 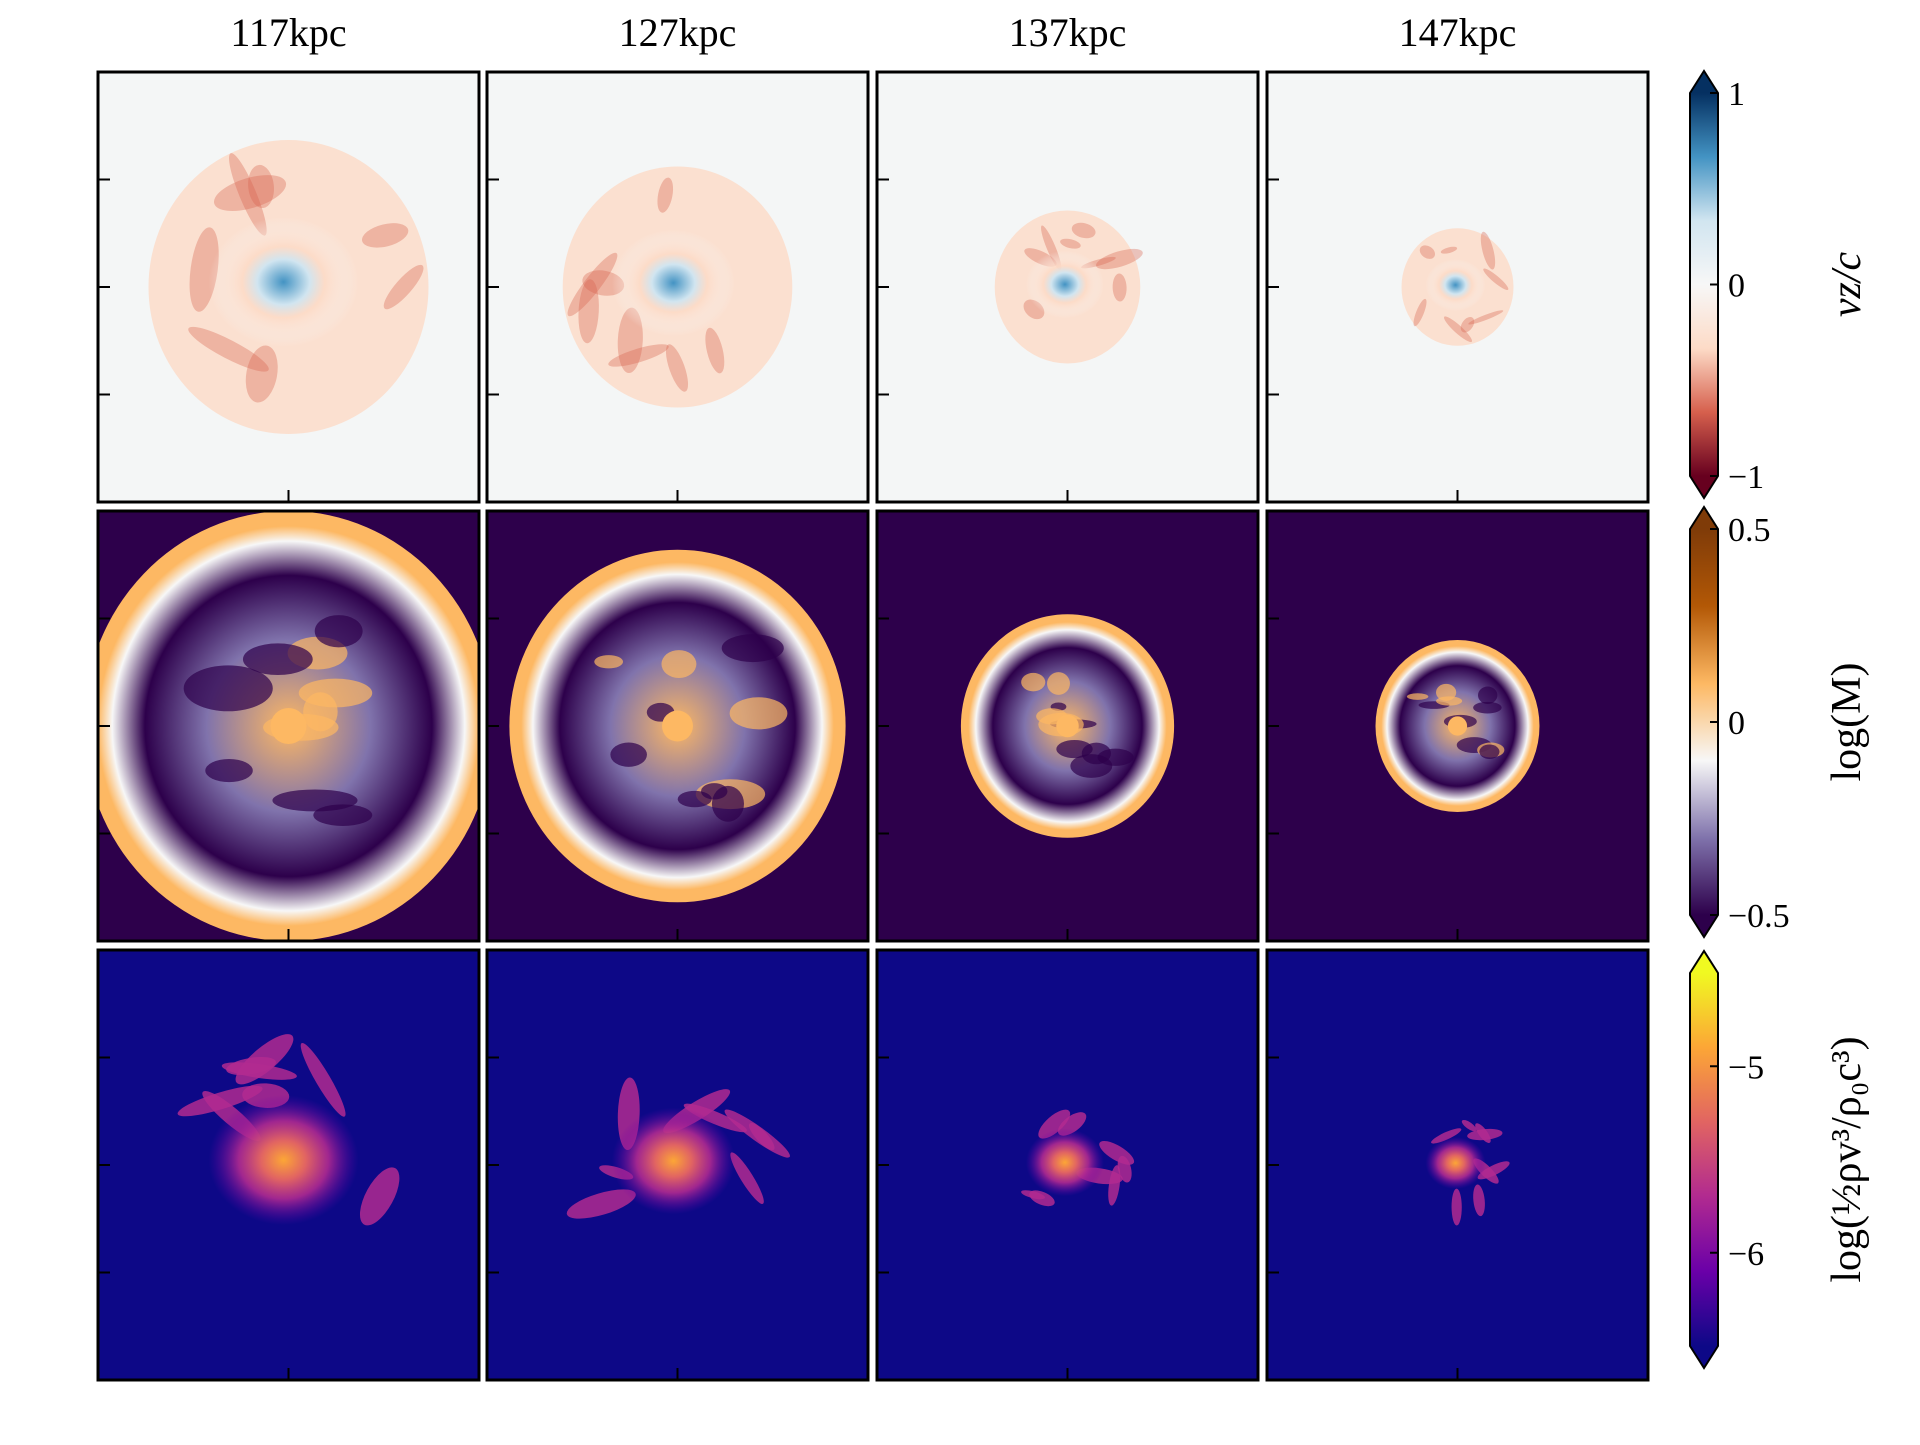 What do you see at coordinates (1736, 94) in the screenshot?
I see `colorbar-tick-label: 1` at bounding box center [1736, 94].